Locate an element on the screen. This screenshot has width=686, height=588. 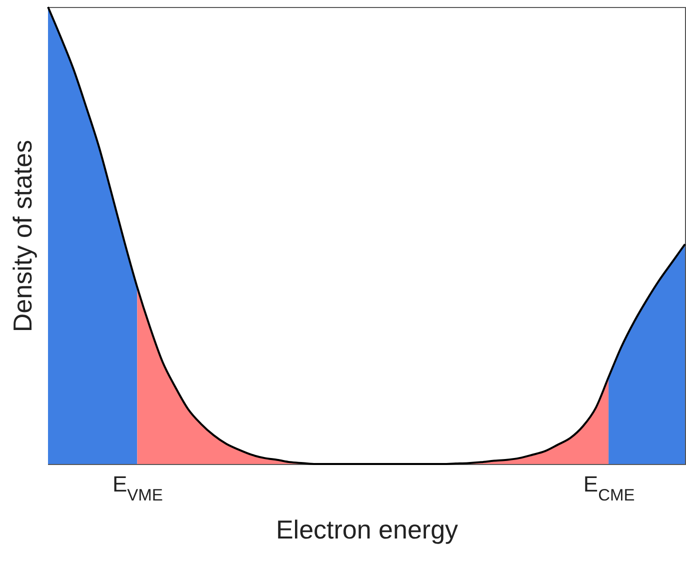
x-tick-label: E$_{CME}$ is located at coordinates (609, 488).